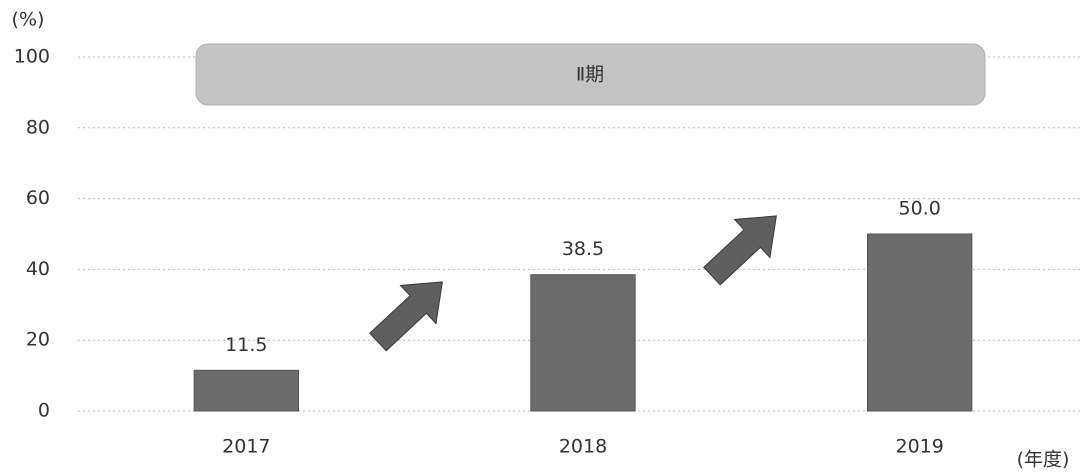 The width and height of the screenshot is (1083, 473). I want to click on y-tick-label: 80, so click(38, 127).